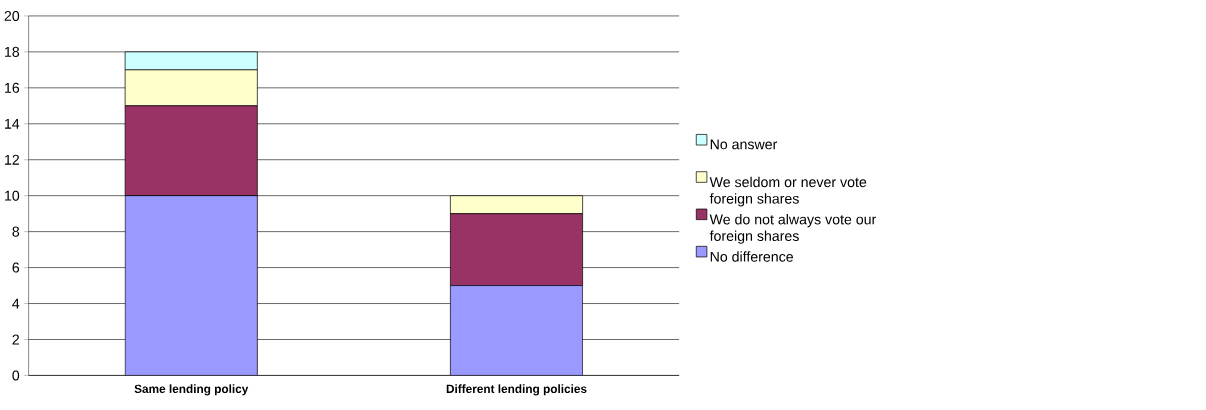  Describe the element at coordinates (516, 390) in the screenshot. I see `x-tick-label: Different lending policies` at that location.